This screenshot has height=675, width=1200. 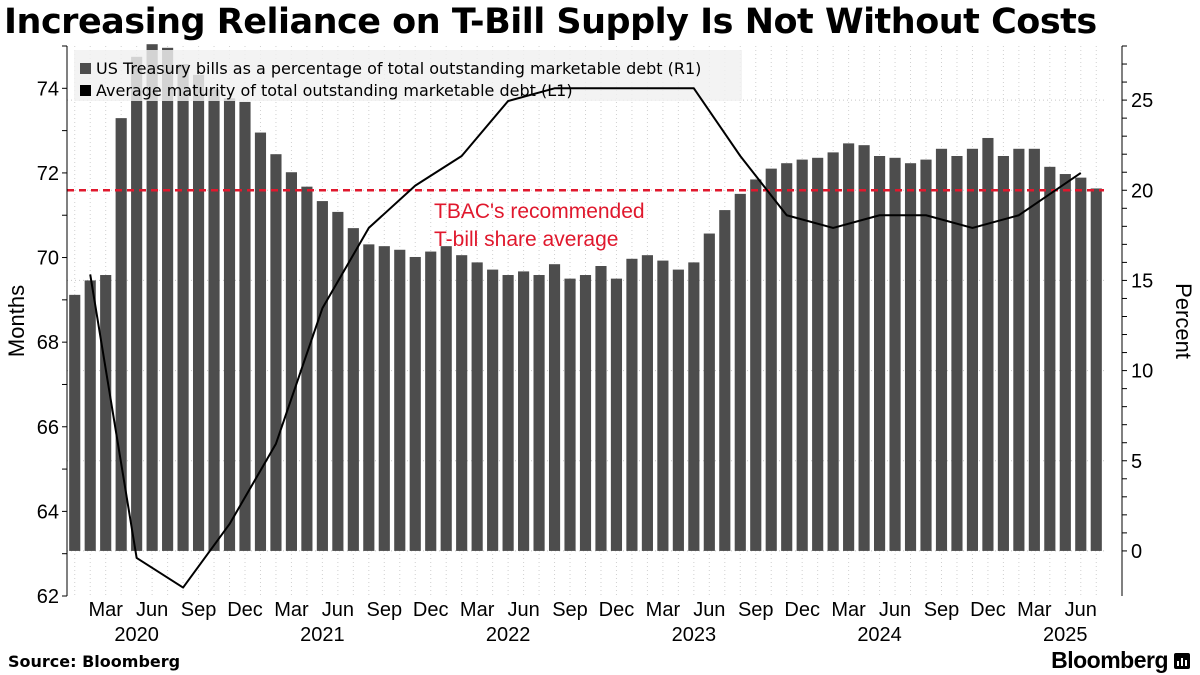 What do you see at coordinates (48, 343) in the screenshot?
I see `left-tick-label: 68` at bounding box center [48, 343].